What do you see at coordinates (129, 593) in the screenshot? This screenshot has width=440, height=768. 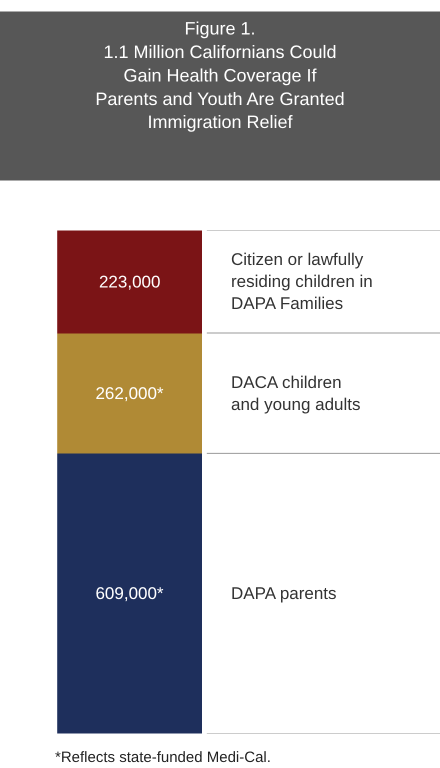 I see `data-label: 609,000*` at bounding box center [129, 593].